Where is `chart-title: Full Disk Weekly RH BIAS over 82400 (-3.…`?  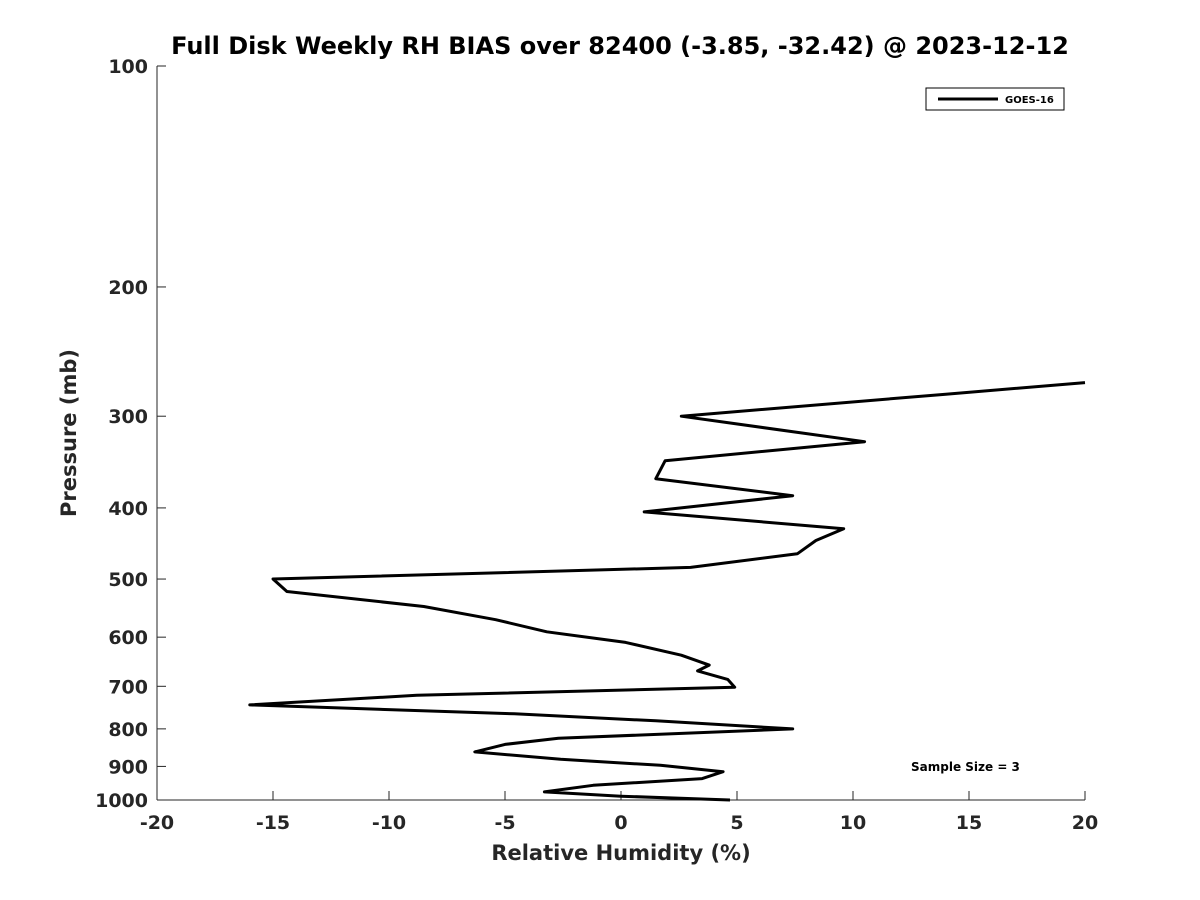 chart-title: Full Disk Weekly RH BIAS over 82400 (-3.… is located at coordinates (620, 46).